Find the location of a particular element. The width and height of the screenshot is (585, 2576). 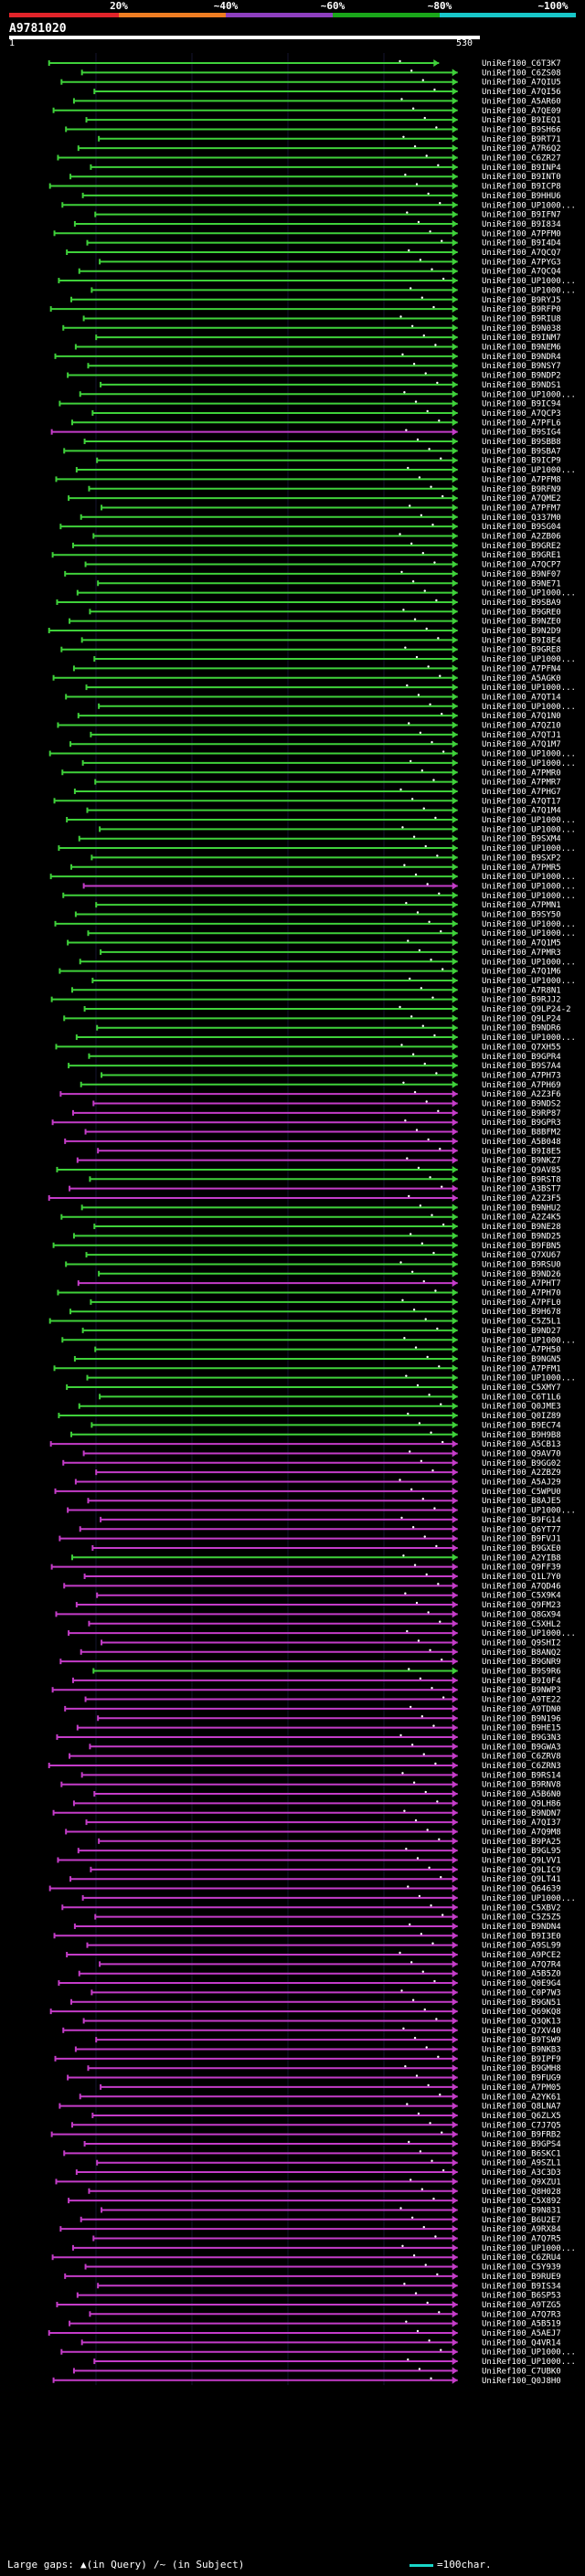

hit-label: UniRef100_B9NDS2 is located at coordinates (521, 1104).